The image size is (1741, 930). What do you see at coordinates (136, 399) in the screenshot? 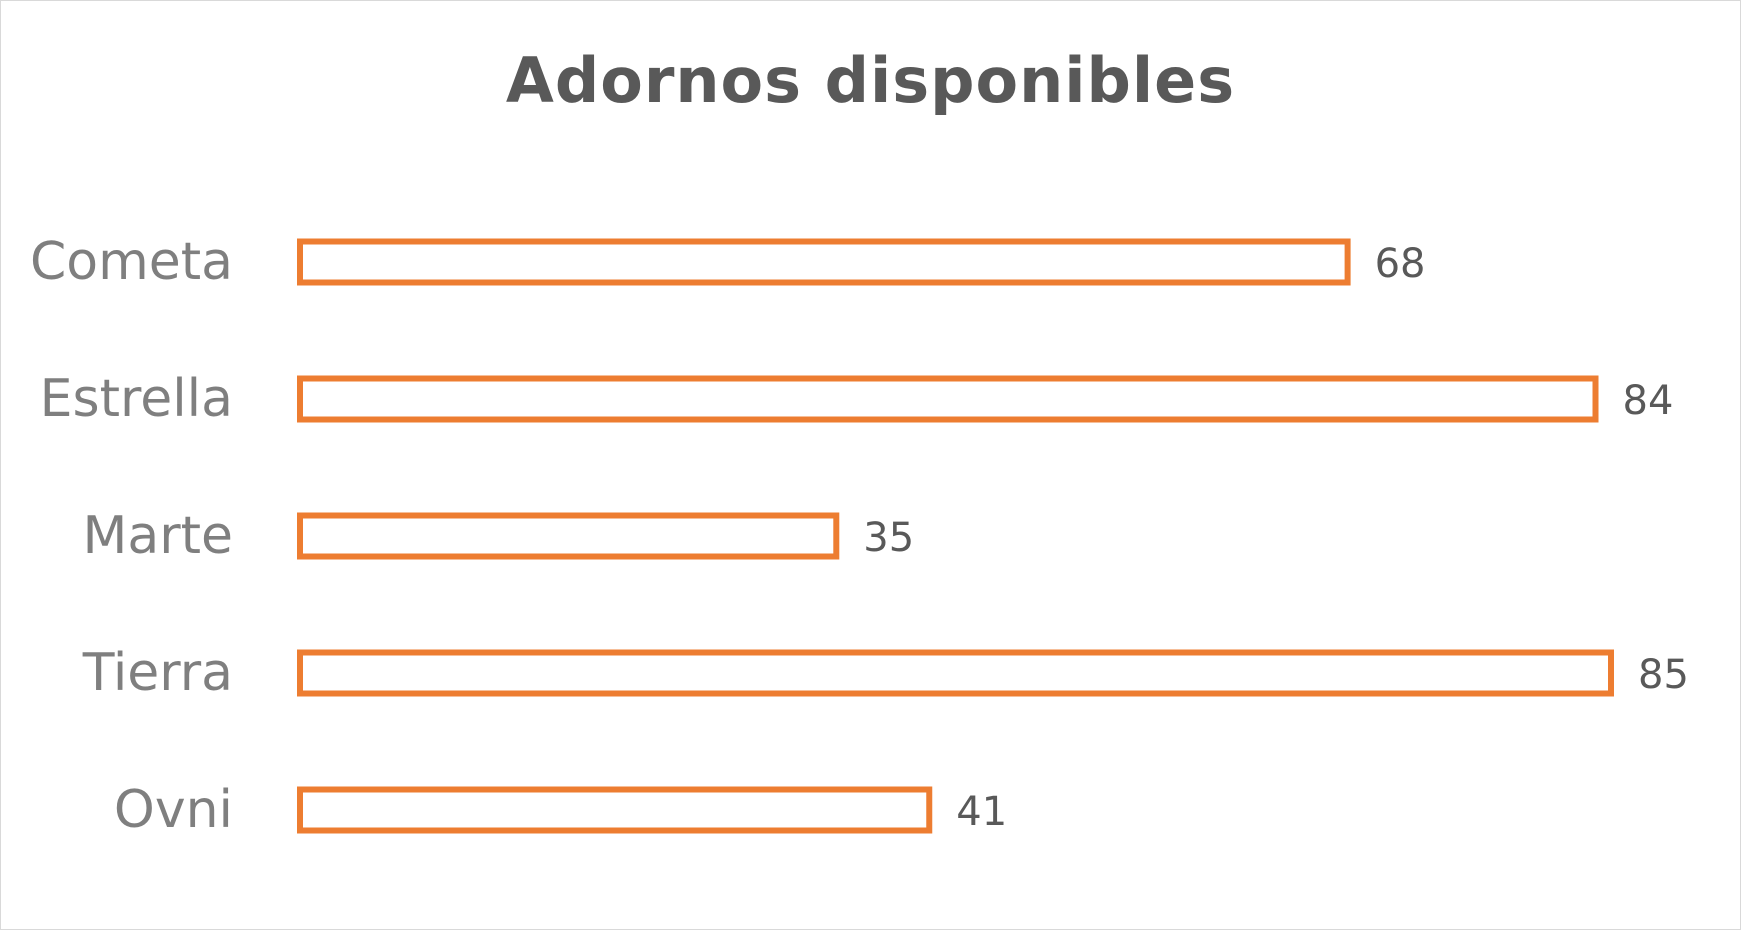
I see `category-label: Estrella` at bounding box center [136, 399].